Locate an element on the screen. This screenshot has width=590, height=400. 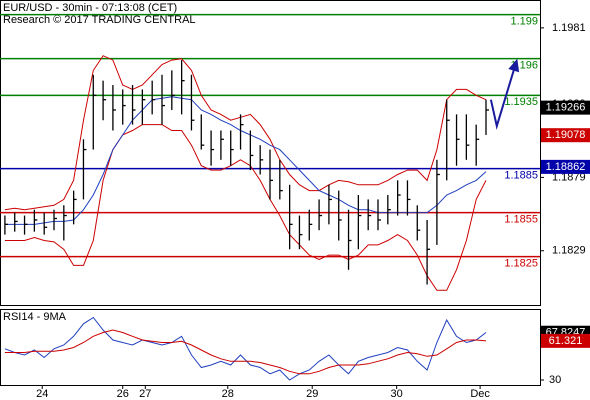
y-tick-label: 1.1981 is located at coordinates (569, 28).